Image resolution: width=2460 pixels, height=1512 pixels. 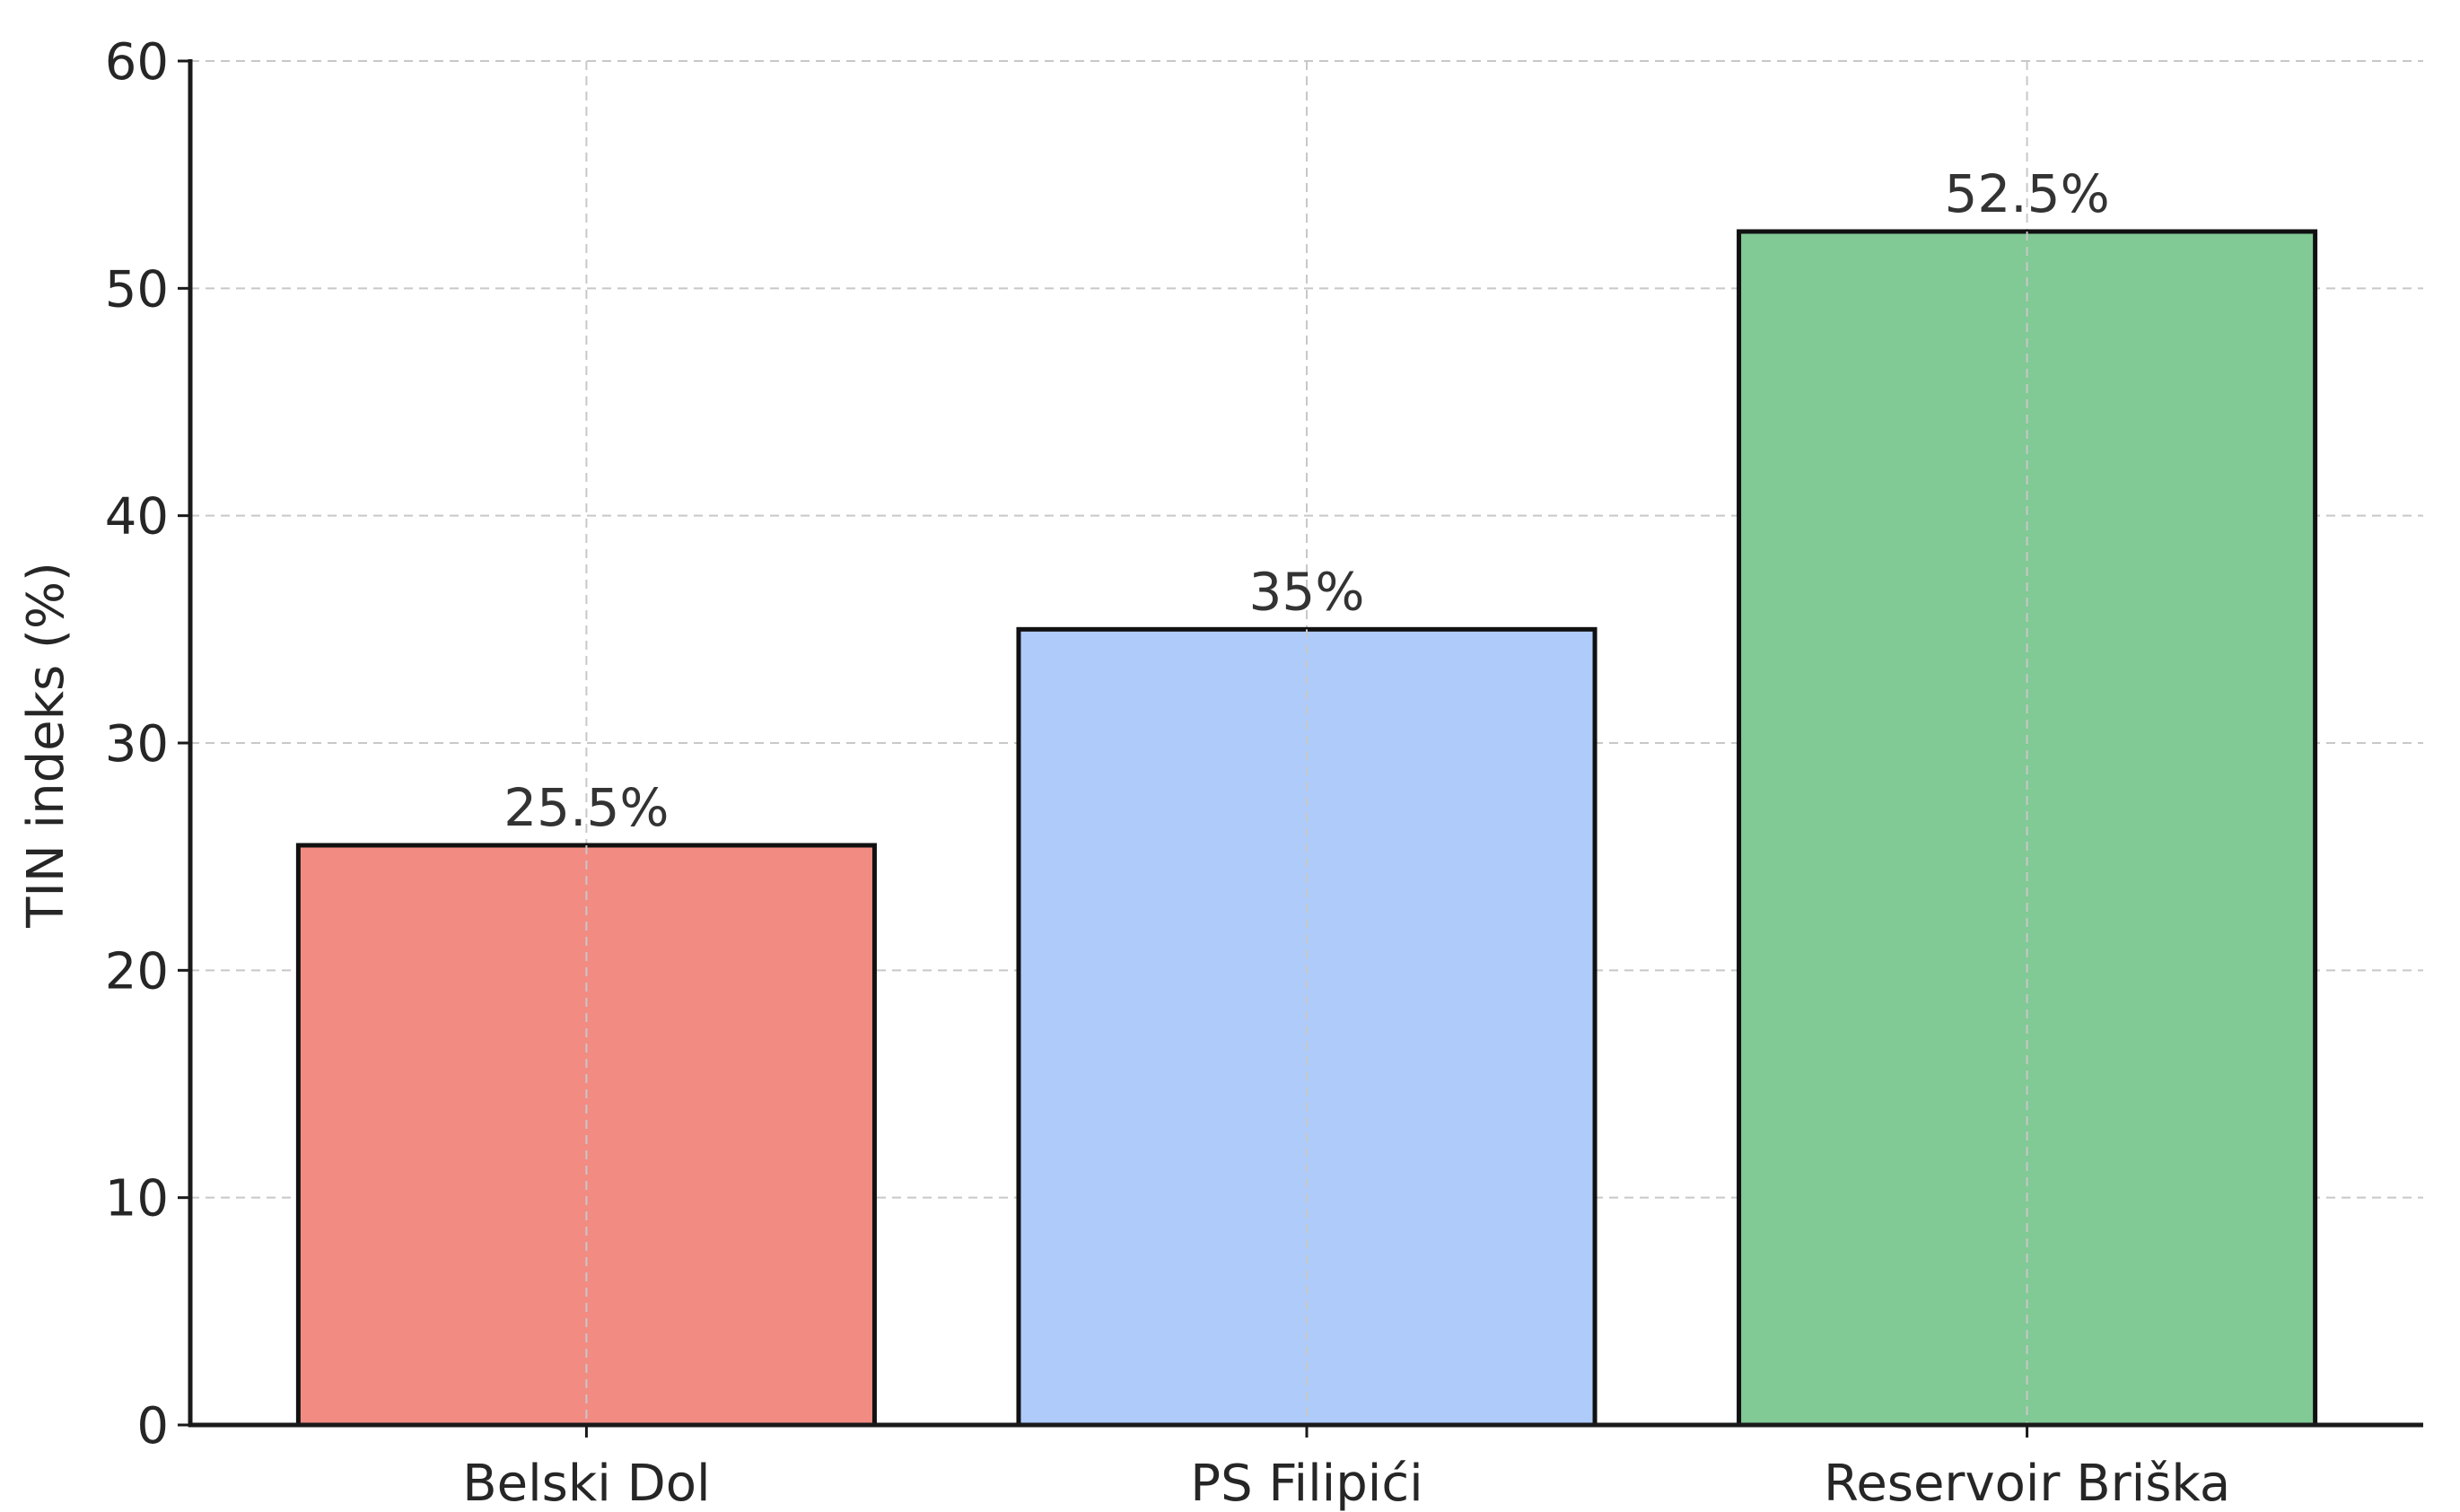 I want to click on x-tick-label: Reservoir Briška, so click(x=2027, y=1483).